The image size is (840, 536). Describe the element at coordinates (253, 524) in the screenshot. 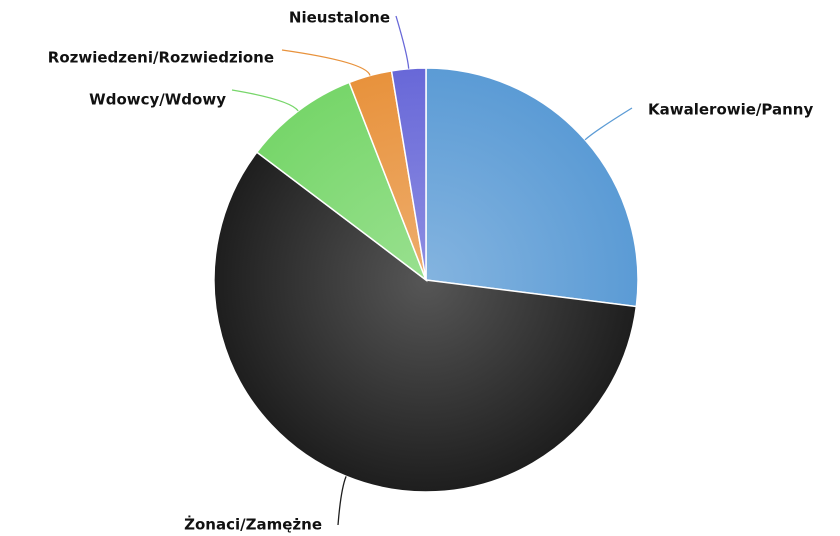

I see `slice-label: Żonaci/Zamężne` at that location.